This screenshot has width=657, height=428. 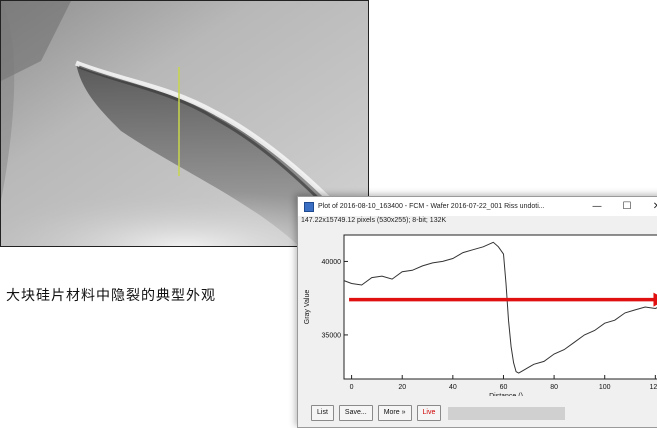 I want to click on x-tick-label: 20, so click(x=402, y=387).